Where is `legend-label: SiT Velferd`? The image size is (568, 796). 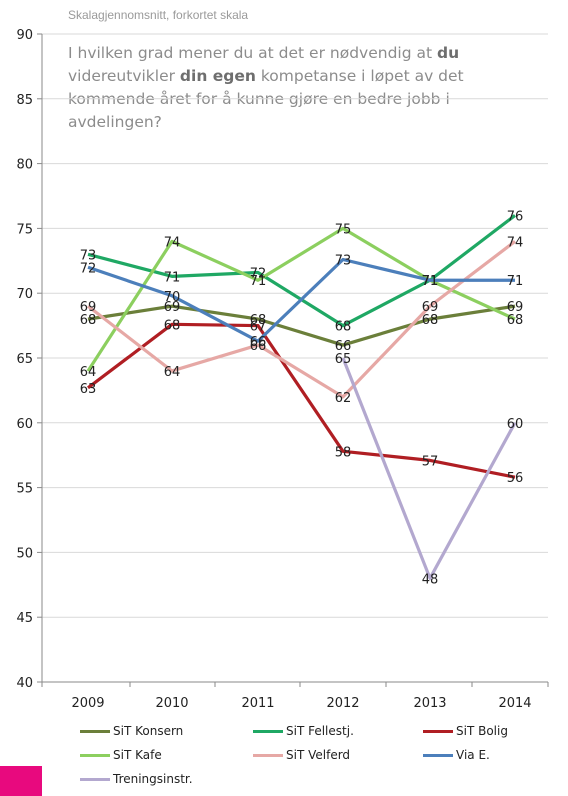
legend-label: SiT Velferd is located at coordinates (318, 755).